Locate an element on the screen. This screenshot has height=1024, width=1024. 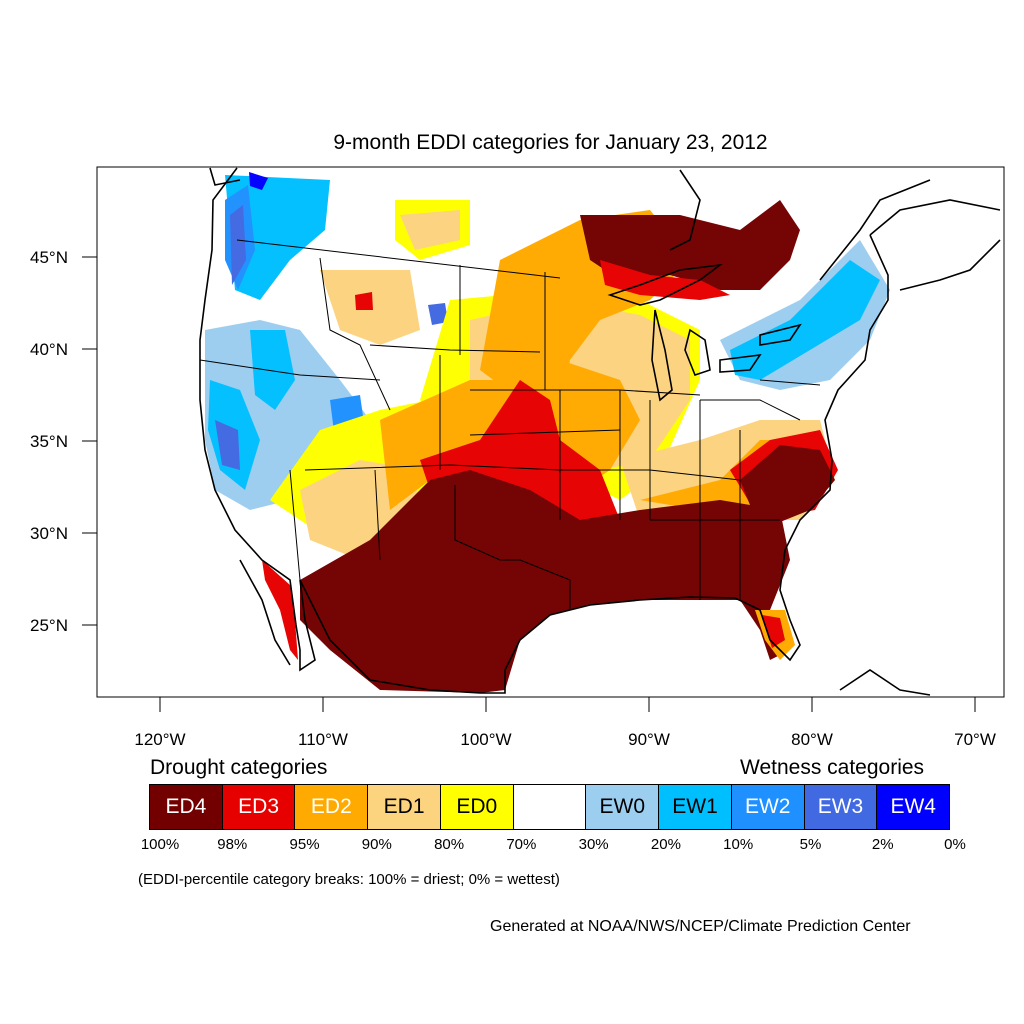
lat-tick-label: 25°N is located at coordinates (49, 625).